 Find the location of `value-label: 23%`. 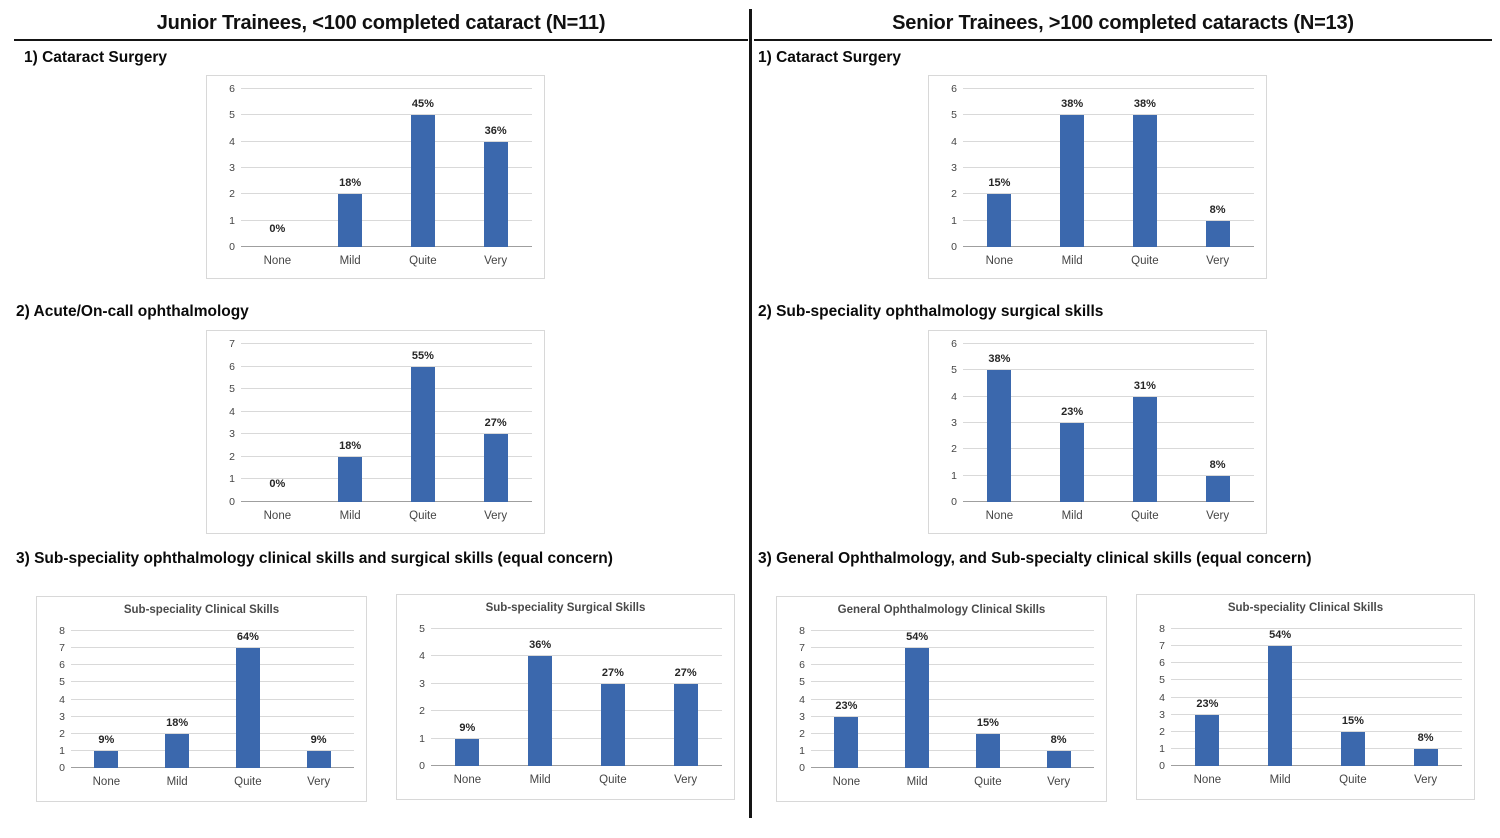

value-label: 23% is located at coordinates (1072, 412).